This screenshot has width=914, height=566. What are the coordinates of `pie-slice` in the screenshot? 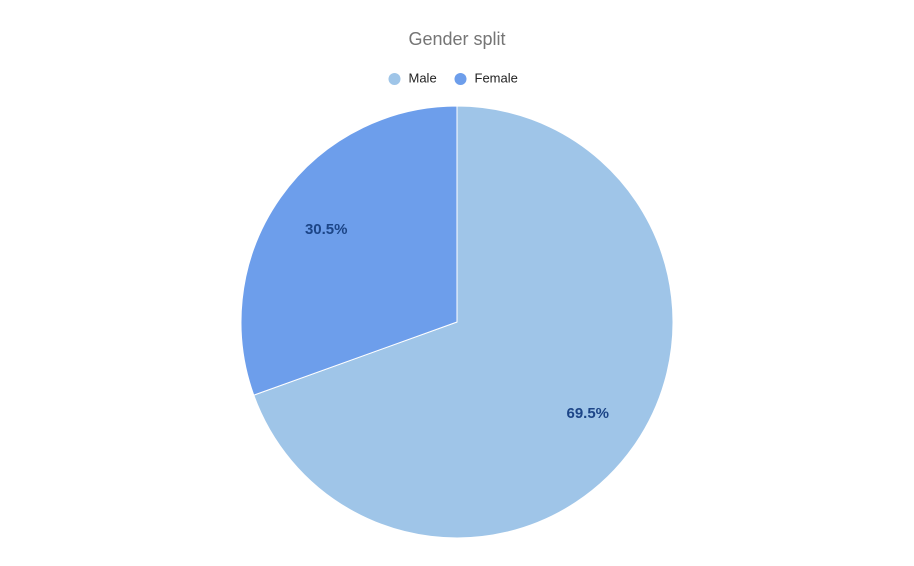 It's located at (349, 250).